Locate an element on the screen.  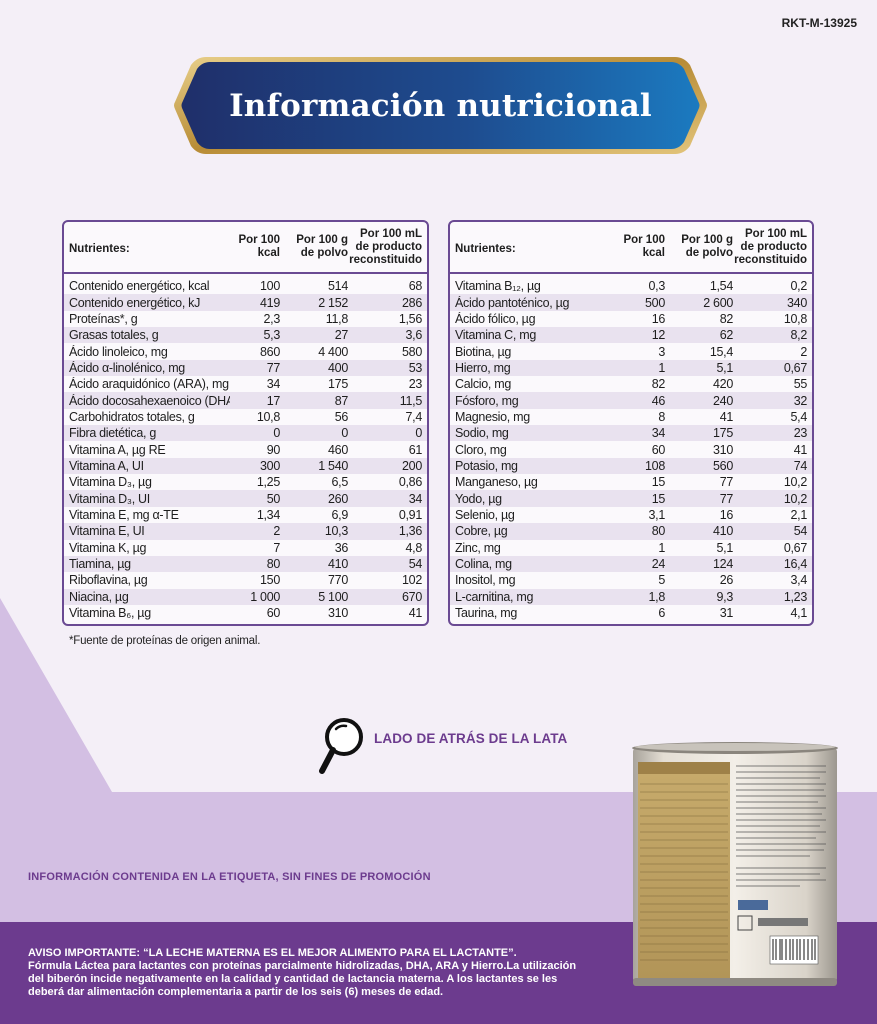
value-per-100kcal: 150 is located at coordinates (270, 580).